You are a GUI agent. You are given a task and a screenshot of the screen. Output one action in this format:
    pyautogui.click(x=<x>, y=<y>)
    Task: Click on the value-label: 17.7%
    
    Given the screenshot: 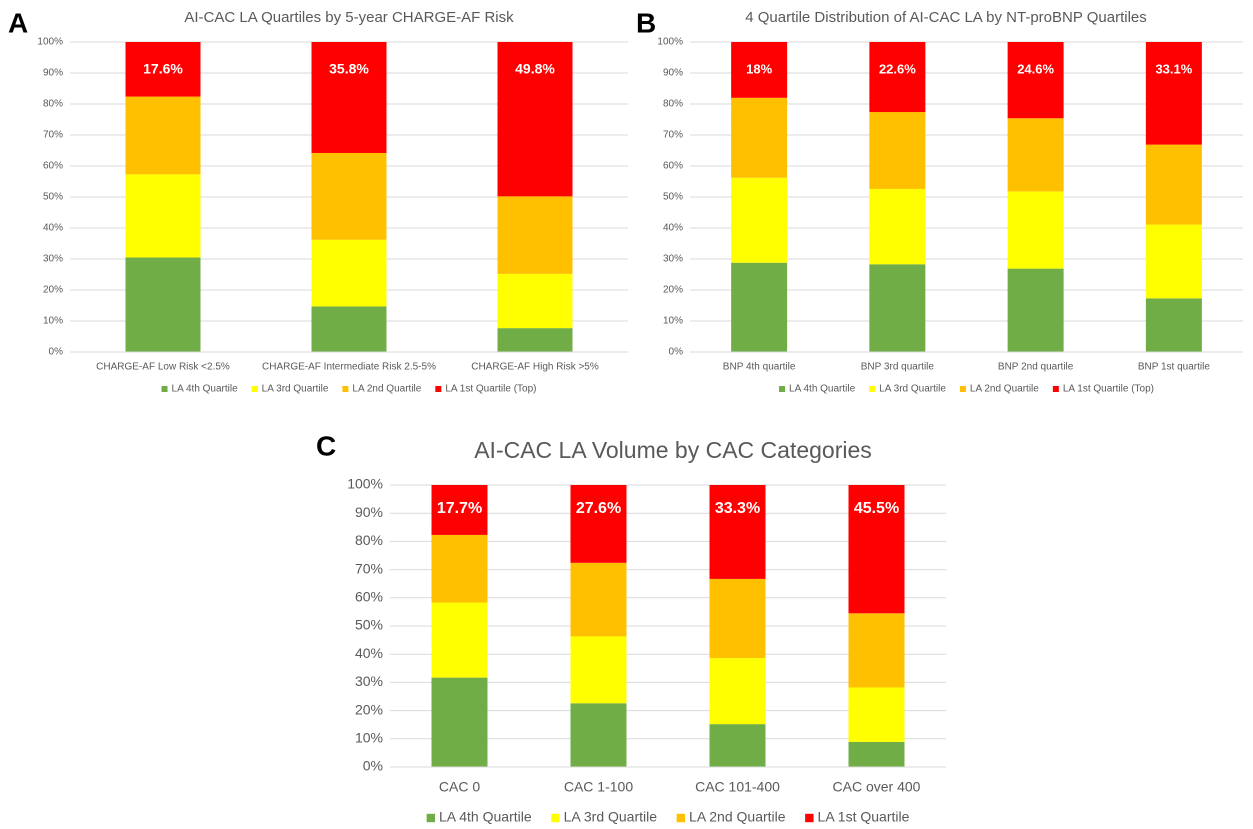 What is the action you would take?
    pyautogui.click(x=459, y=508)
    